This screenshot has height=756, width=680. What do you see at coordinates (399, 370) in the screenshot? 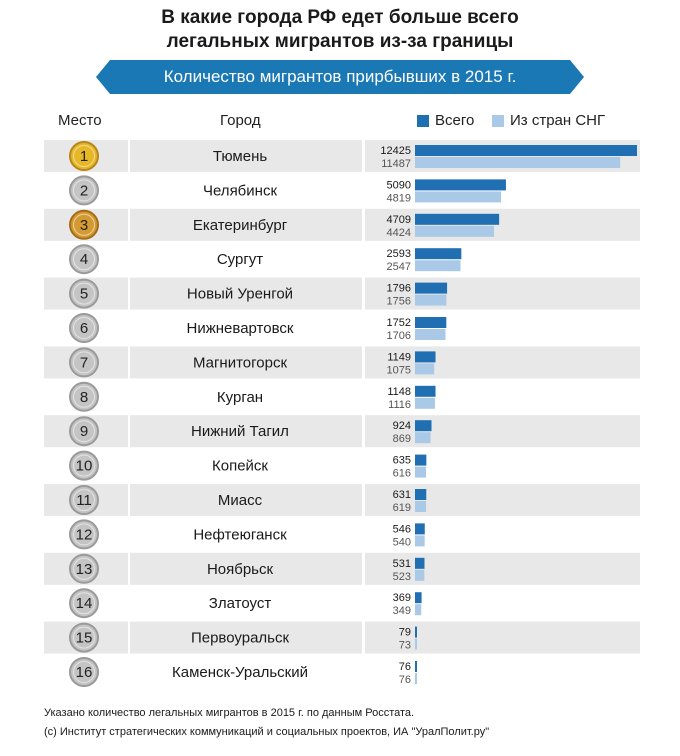
I see `value-label-cis: 1075` at bounding box center [399, 370].